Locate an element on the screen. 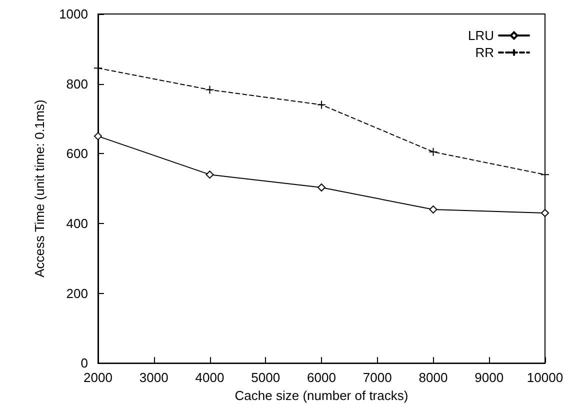  x-tick-label: 7000 is located at coordinates (377, 378).